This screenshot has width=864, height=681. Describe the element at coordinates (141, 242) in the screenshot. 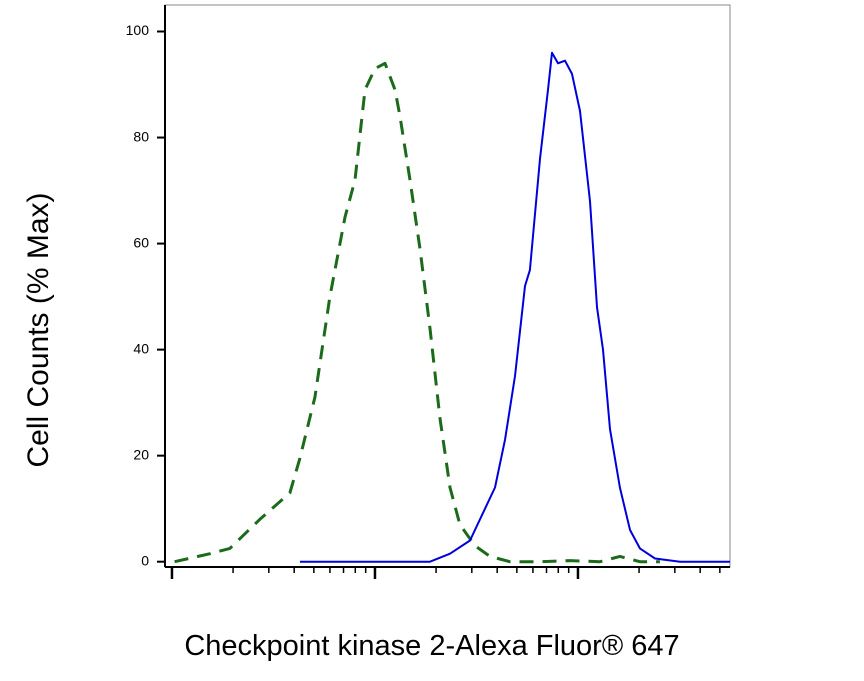

I see `y-tick-label: 60` at that location.